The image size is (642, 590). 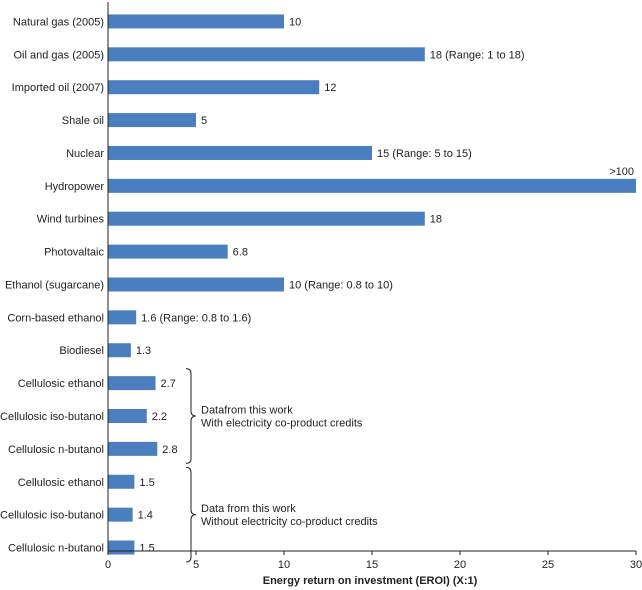 What do you see at coordinates (83, 121) in the screenshot?
I see `category-label: Shale oil` at bounding box center [83, 121].